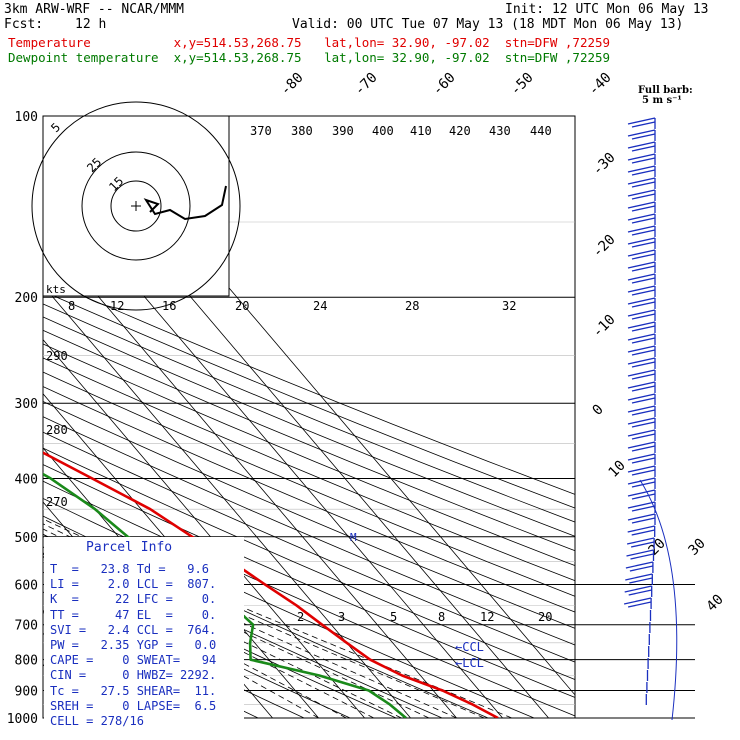  What do you see at coordinates (598, 410) in the screenshot?
I see `isotherm-label: 0` at bounding box center [598, 410].